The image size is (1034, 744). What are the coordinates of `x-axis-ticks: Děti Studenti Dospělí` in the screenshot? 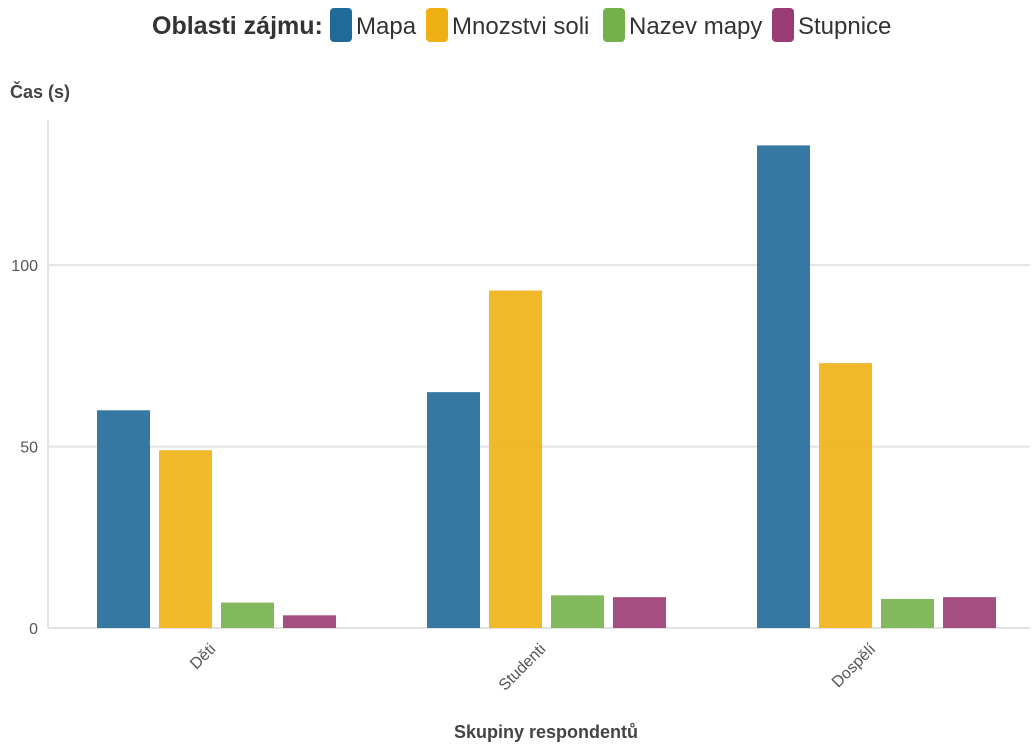 It's located at (533, 667).